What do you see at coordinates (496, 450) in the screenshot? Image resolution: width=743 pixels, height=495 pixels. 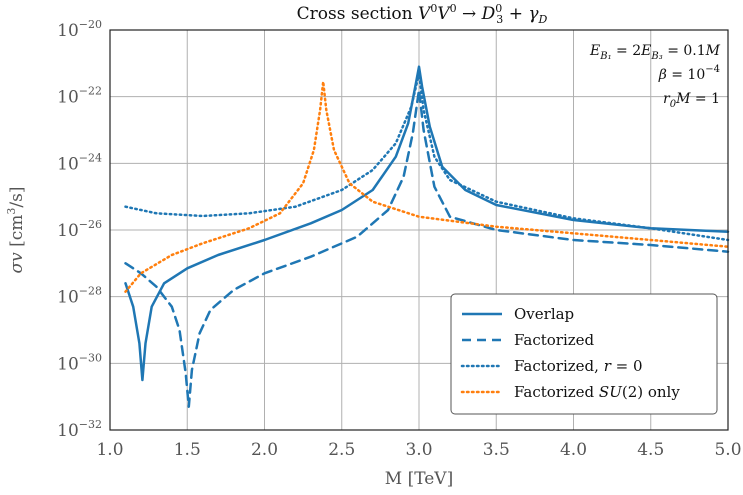 I see `x-tick-label: 3.5` at bounding box center [496, 450].